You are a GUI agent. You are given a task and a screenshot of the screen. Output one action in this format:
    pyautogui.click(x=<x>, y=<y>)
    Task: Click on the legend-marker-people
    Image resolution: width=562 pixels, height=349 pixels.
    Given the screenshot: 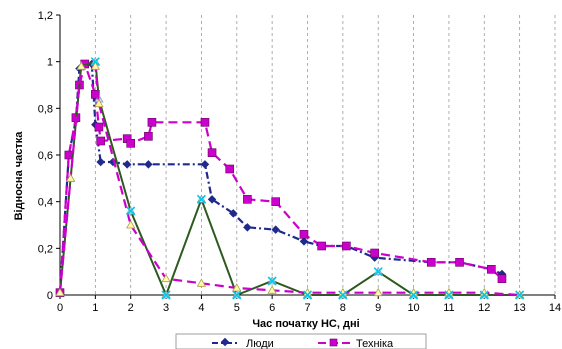 What is the action you would take?
    pyautogui.click(x=225, y=342)
    